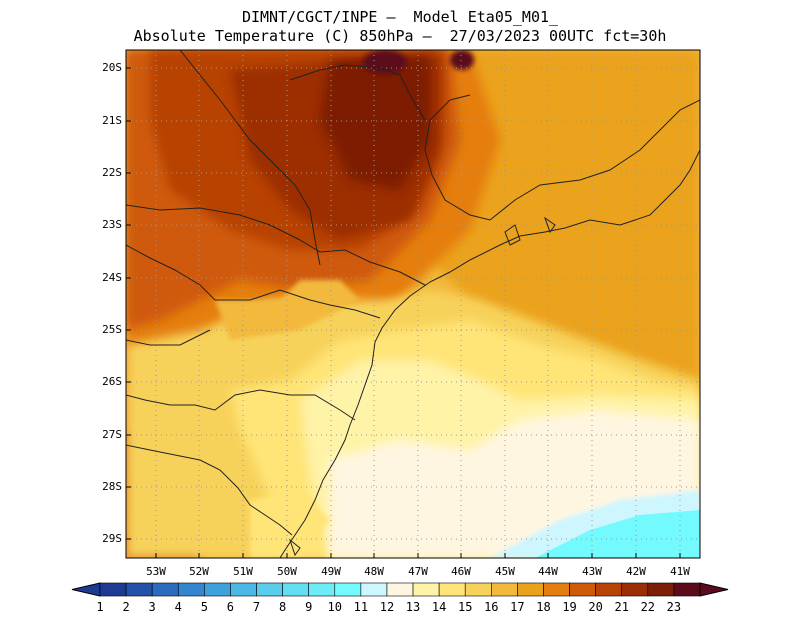 The width and height of the screenshot is (800, 618). Describe the element at coordinates (112, 67) in the screenshot. I see `lat-label: 20S` at that location.